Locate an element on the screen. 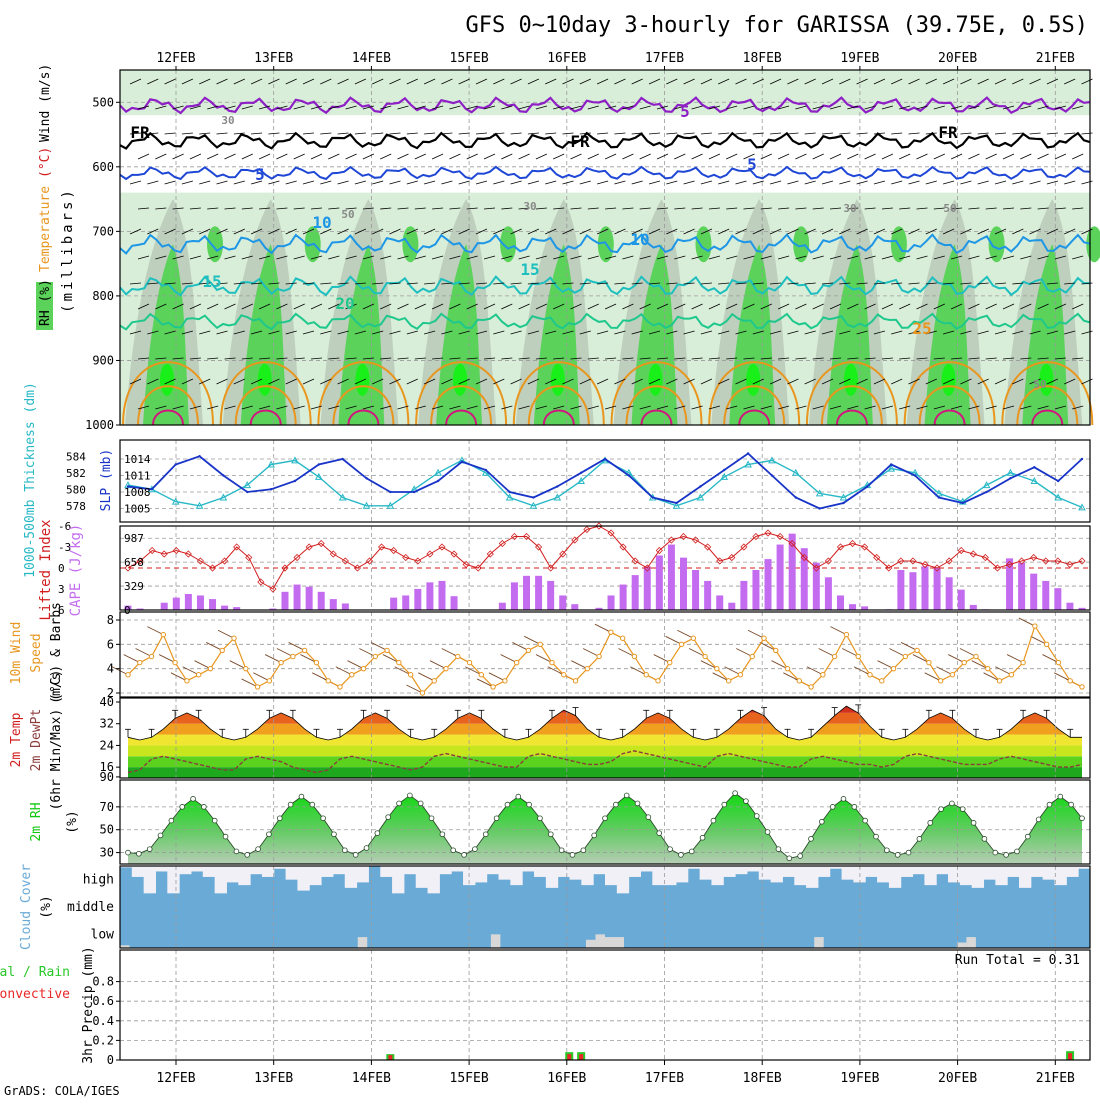 This screenshot has width=1100, height=1104. contour-label: 50 is located at coordinates (949, 208).